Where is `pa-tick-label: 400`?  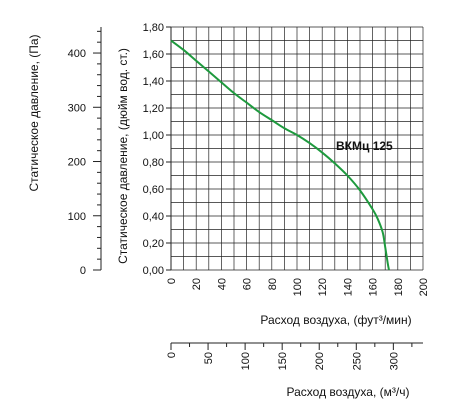 pa-tick-label: 400 is located at coordinates (77, 54).